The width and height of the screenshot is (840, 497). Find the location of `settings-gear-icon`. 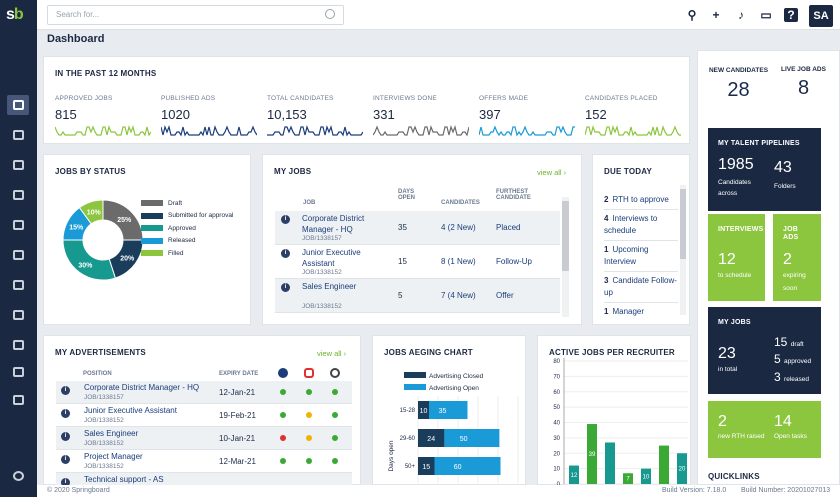

settings-gear-icon is located at coordinates (18, 476).